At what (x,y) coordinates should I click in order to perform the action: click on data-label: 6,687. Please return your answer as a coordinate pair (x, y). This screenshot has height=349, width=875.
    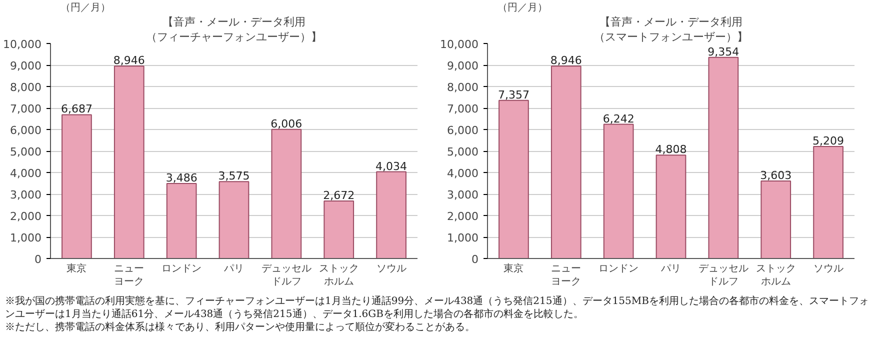
    Looking at the image, I should click on (76, 109).